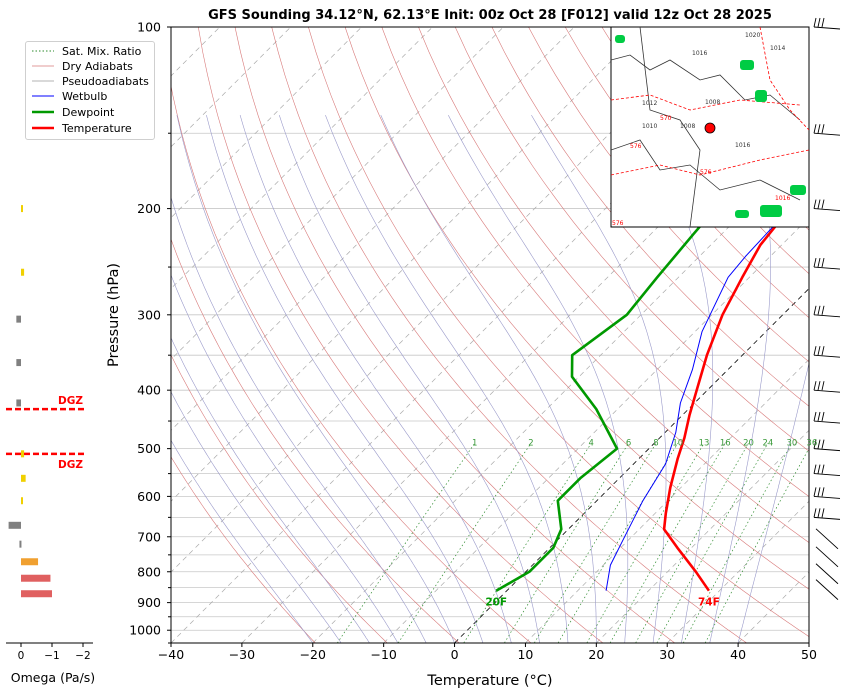  Describe the element at coordinates (149, 496) in the screenshot. I see `y-tick-label: 600` at that location.